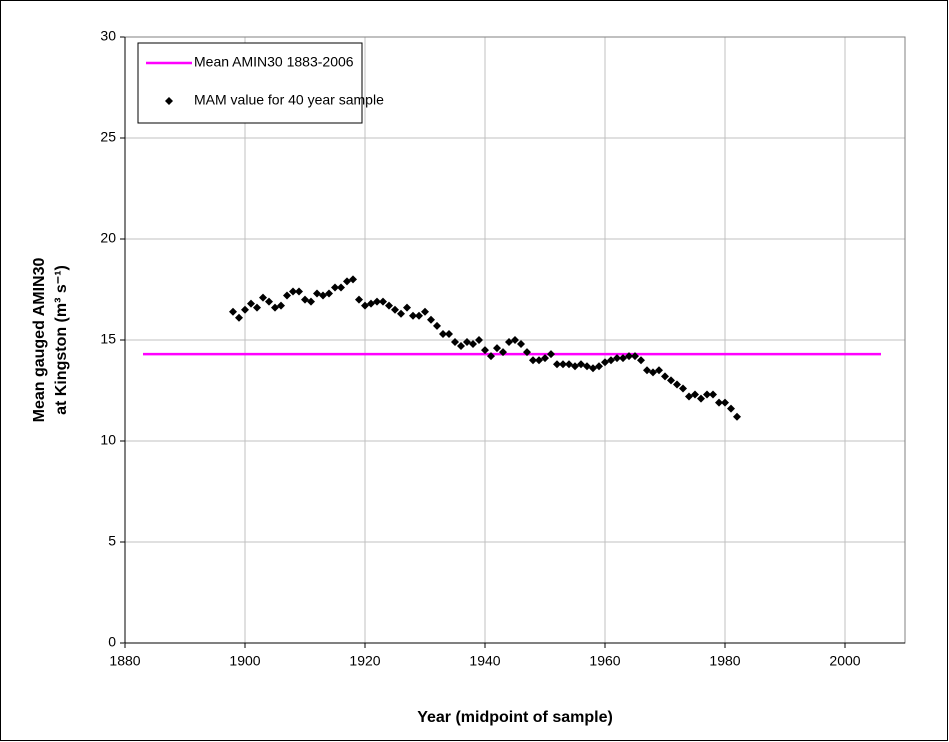  Describe the element at coordinates (724, 661) in the screenshot. I see `x-tick-label: 1980` at that location.